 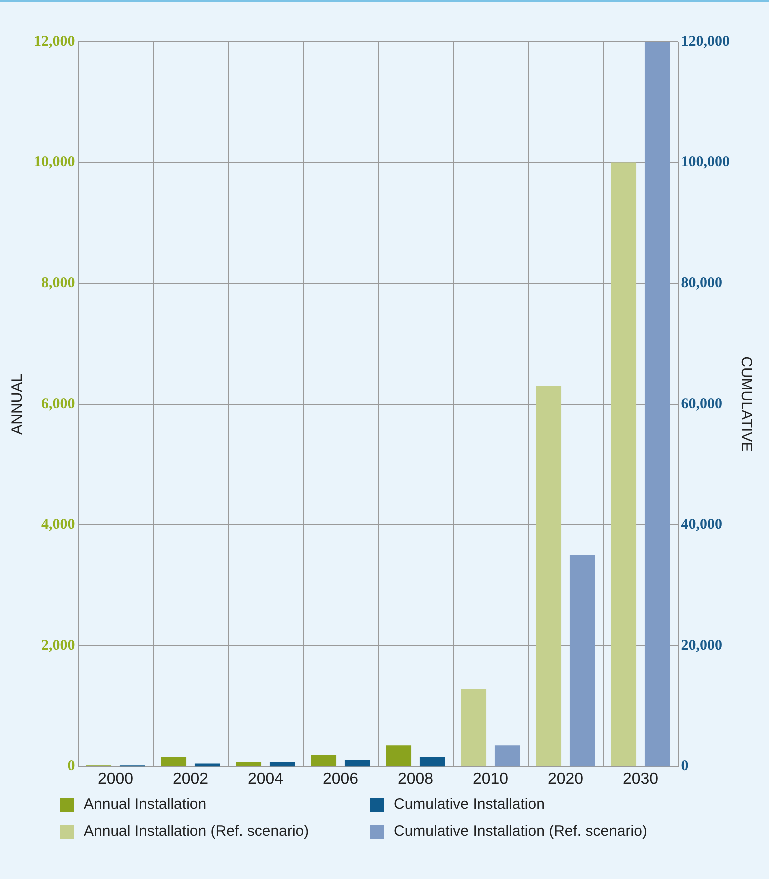 What do you see at coordinates (640, 779) in the screenshot?
I see `x-tick-label: 2030` at bounding box center [640, 779].